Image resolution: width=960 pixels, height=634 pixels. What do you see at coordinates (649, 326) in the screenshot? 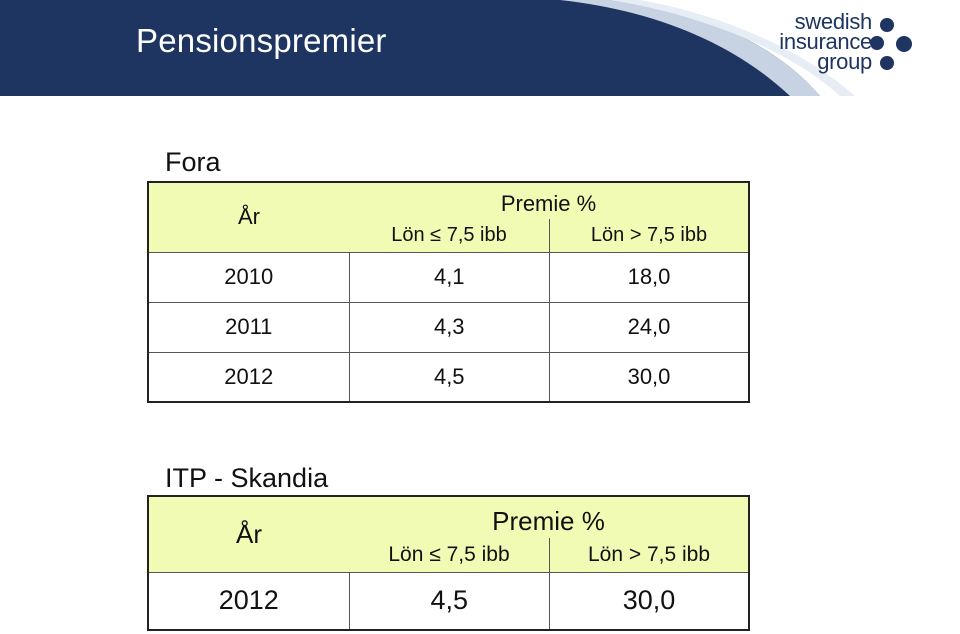
I see `high-value-cell: 24,0` at bounding box center [649, 326].